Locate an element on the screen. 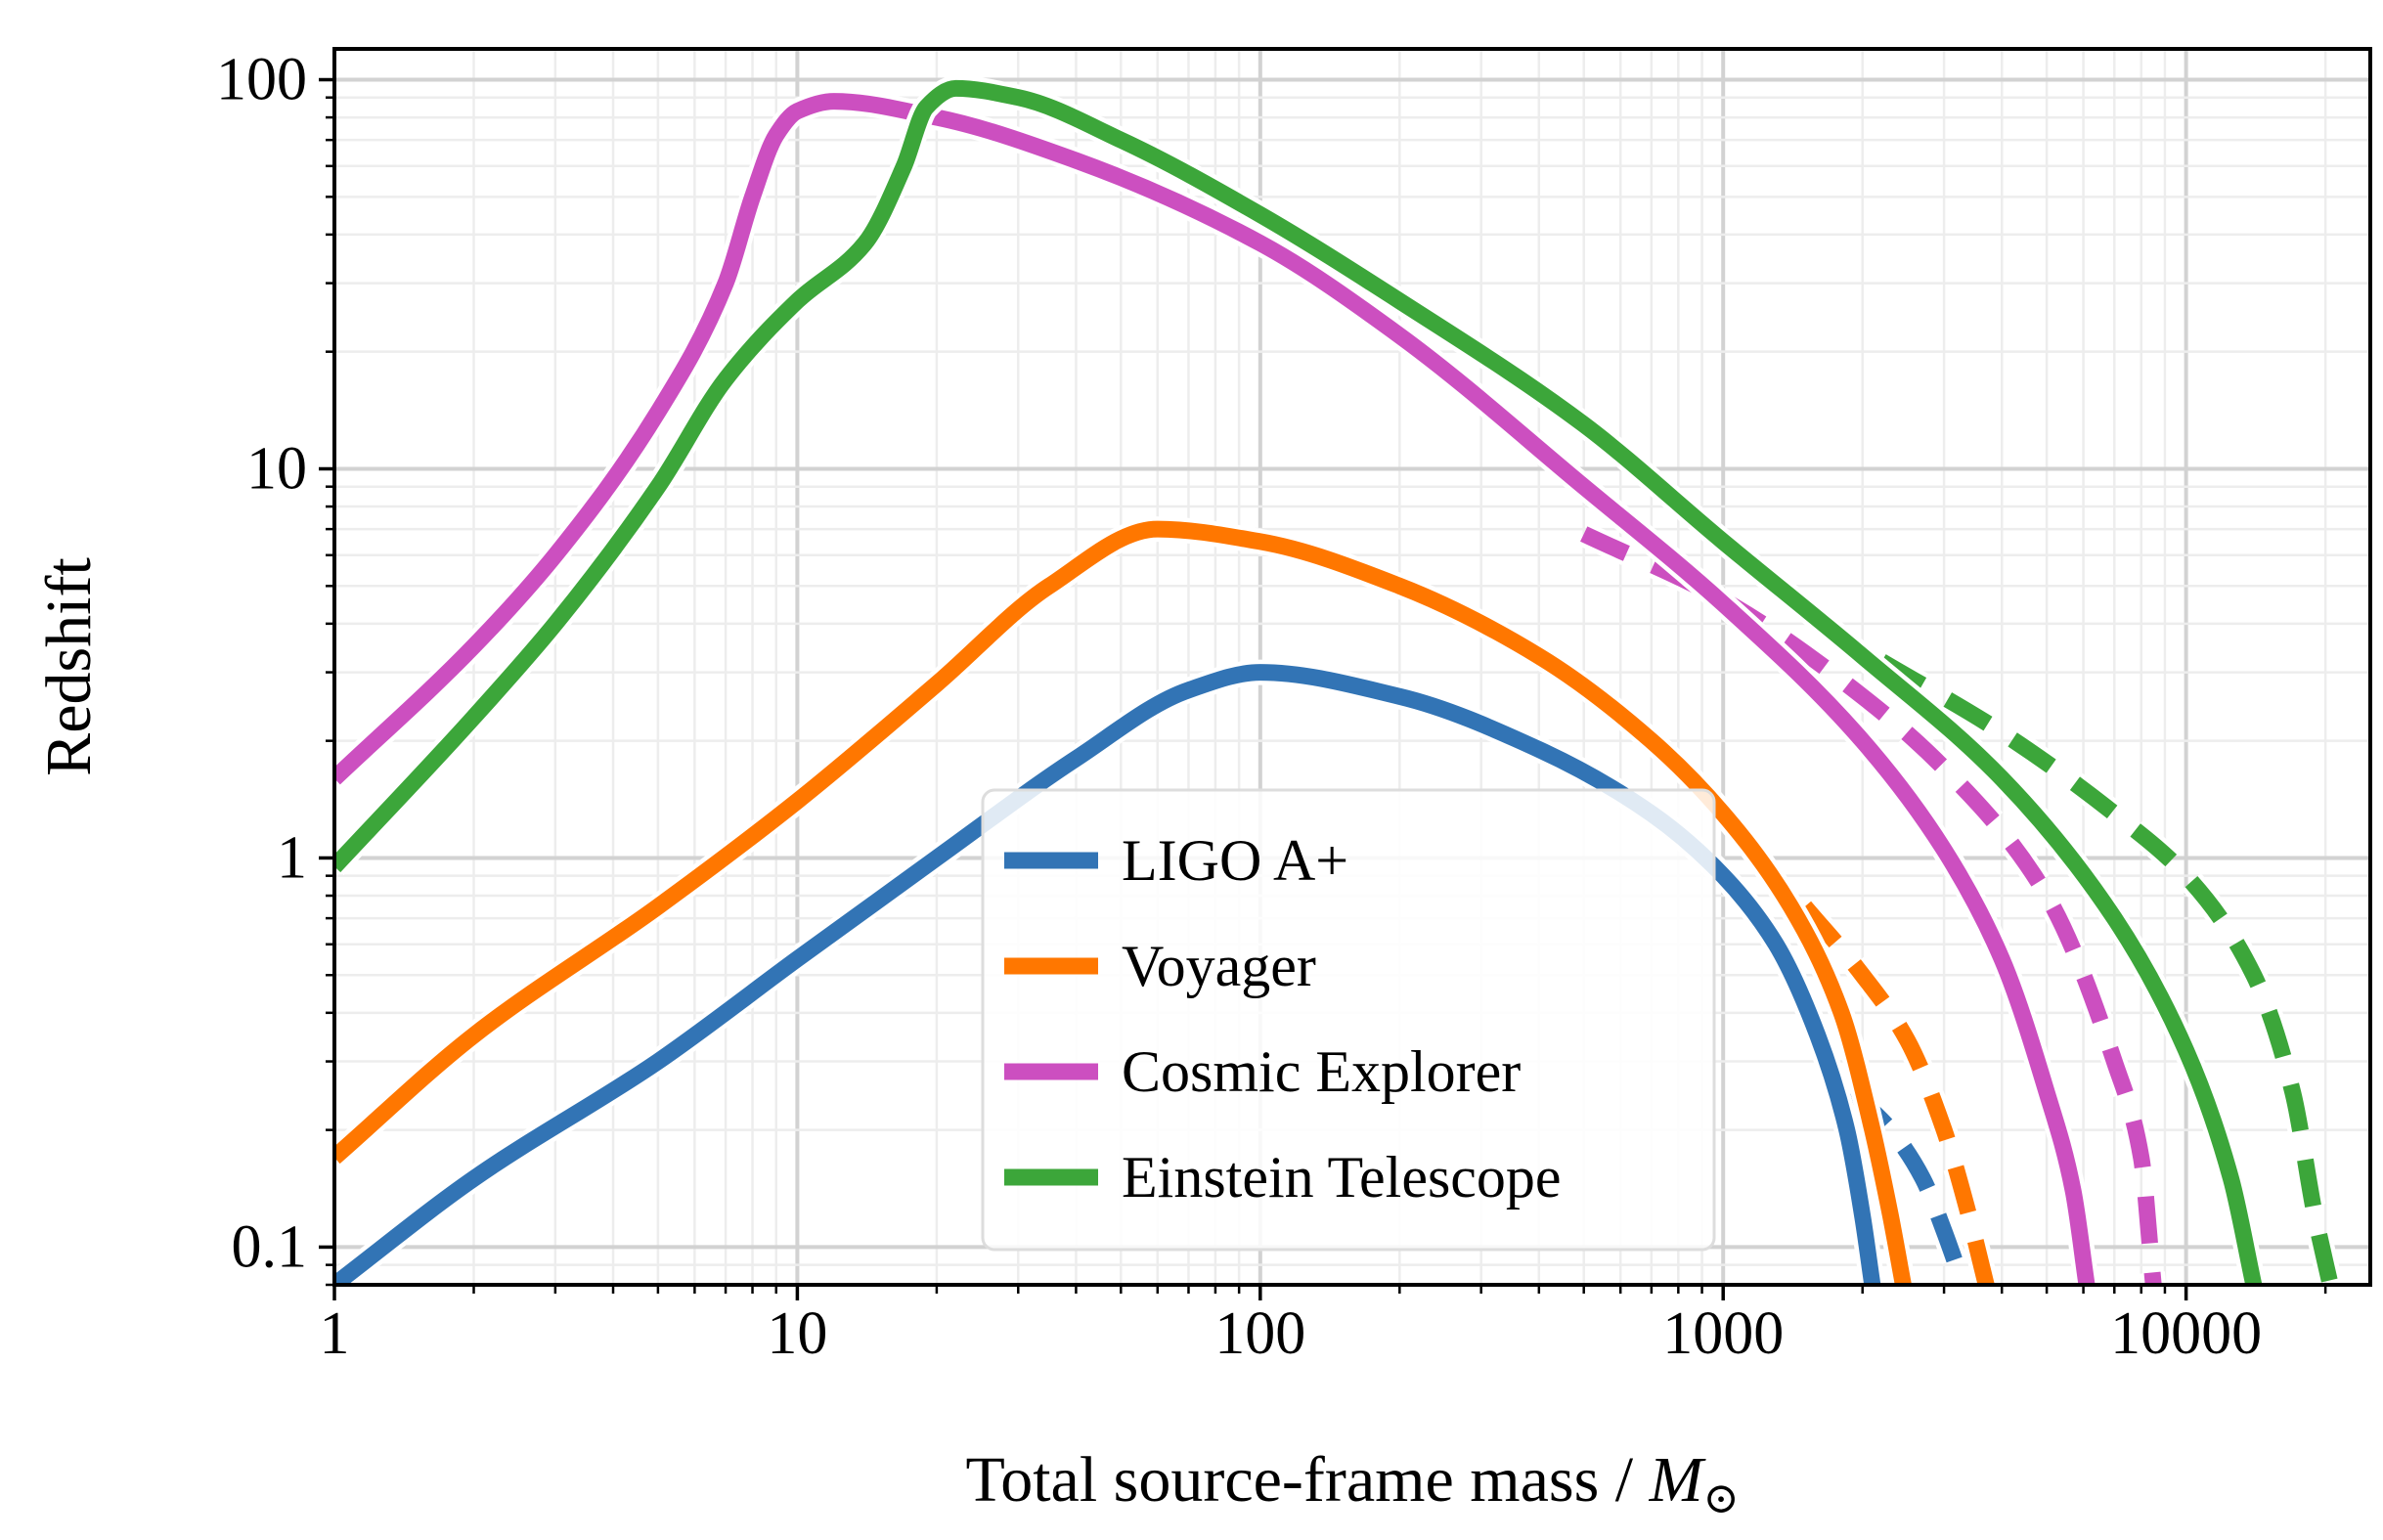 This screenshot has height=1540, width=2383. legend-box is located at coordinates (1349, 1020).